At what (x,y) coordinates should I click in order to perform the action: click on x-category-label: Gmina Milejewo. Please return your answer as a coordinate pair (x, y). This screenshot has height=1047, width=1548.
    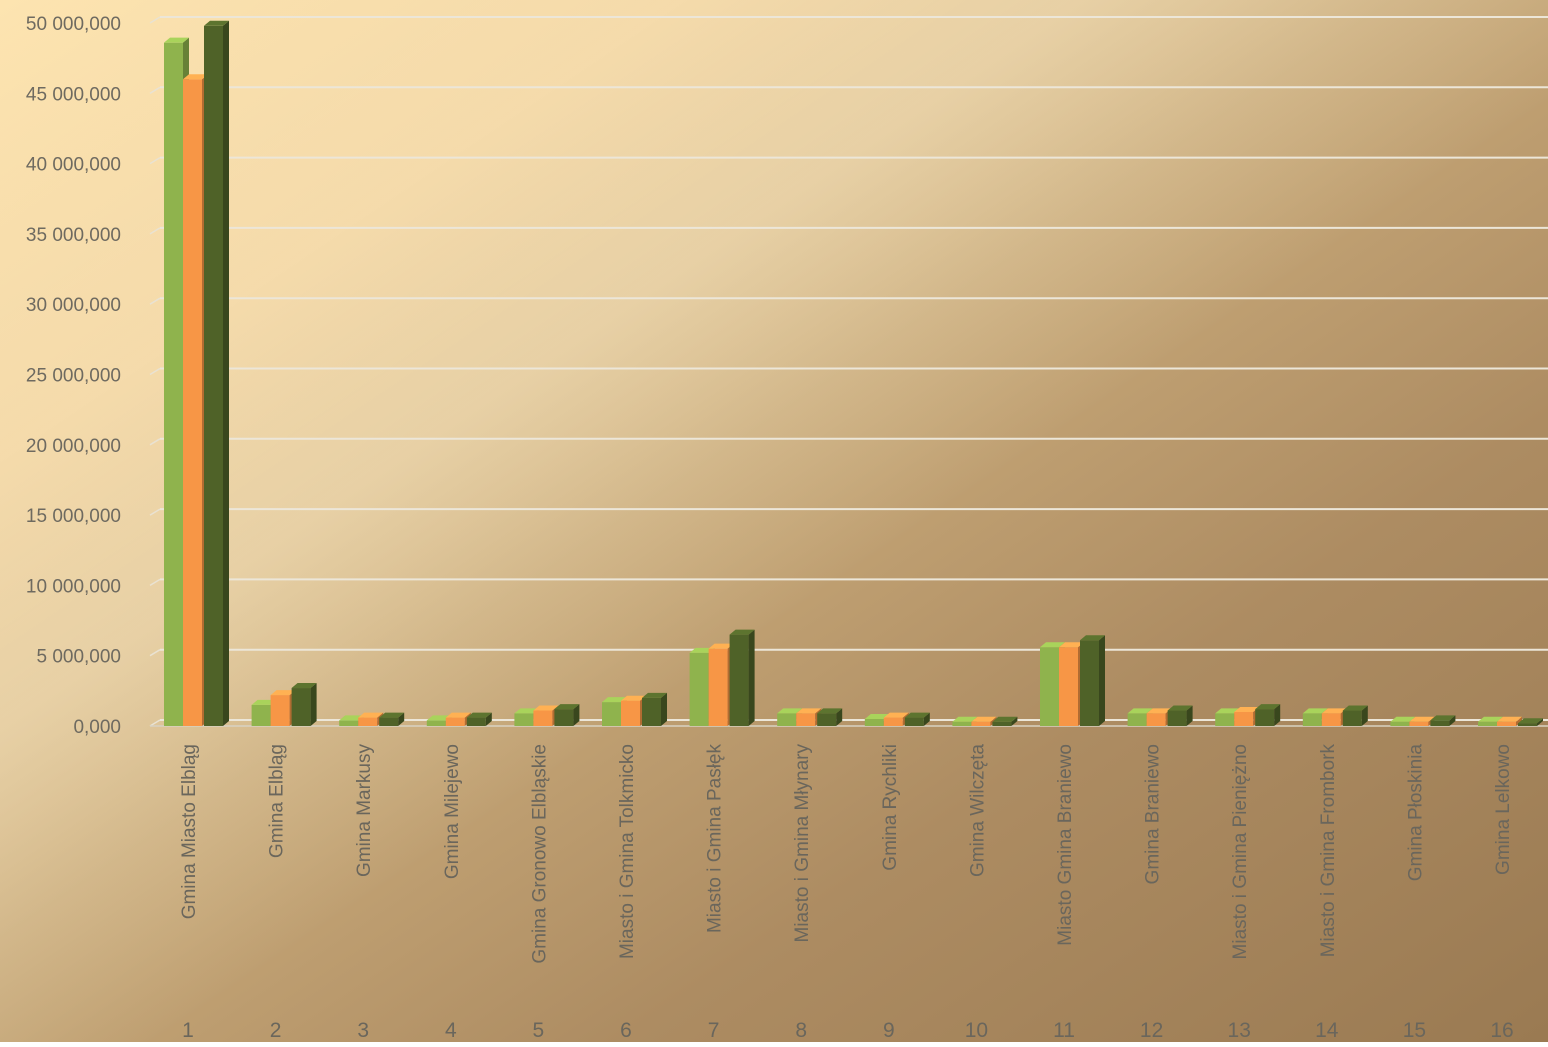
    Looking at the image, I should click on (452, 811).